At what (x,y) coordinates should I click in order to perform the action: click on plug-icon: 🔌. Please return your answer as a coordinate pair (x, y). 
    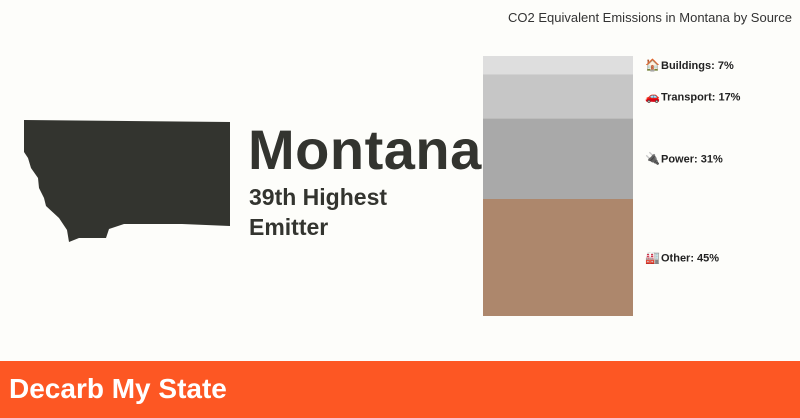
    Looking at the image, I should click on (652, 159).